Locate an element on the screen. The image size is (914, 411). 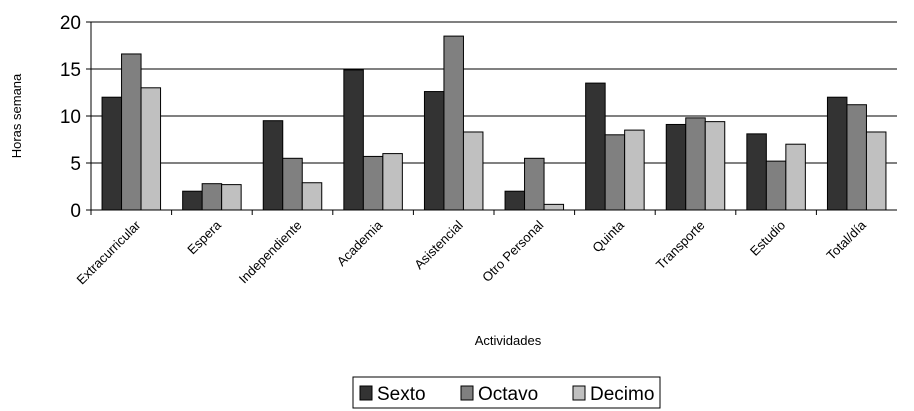
x-category-label: Total/día is located at coordinates (846, 240).